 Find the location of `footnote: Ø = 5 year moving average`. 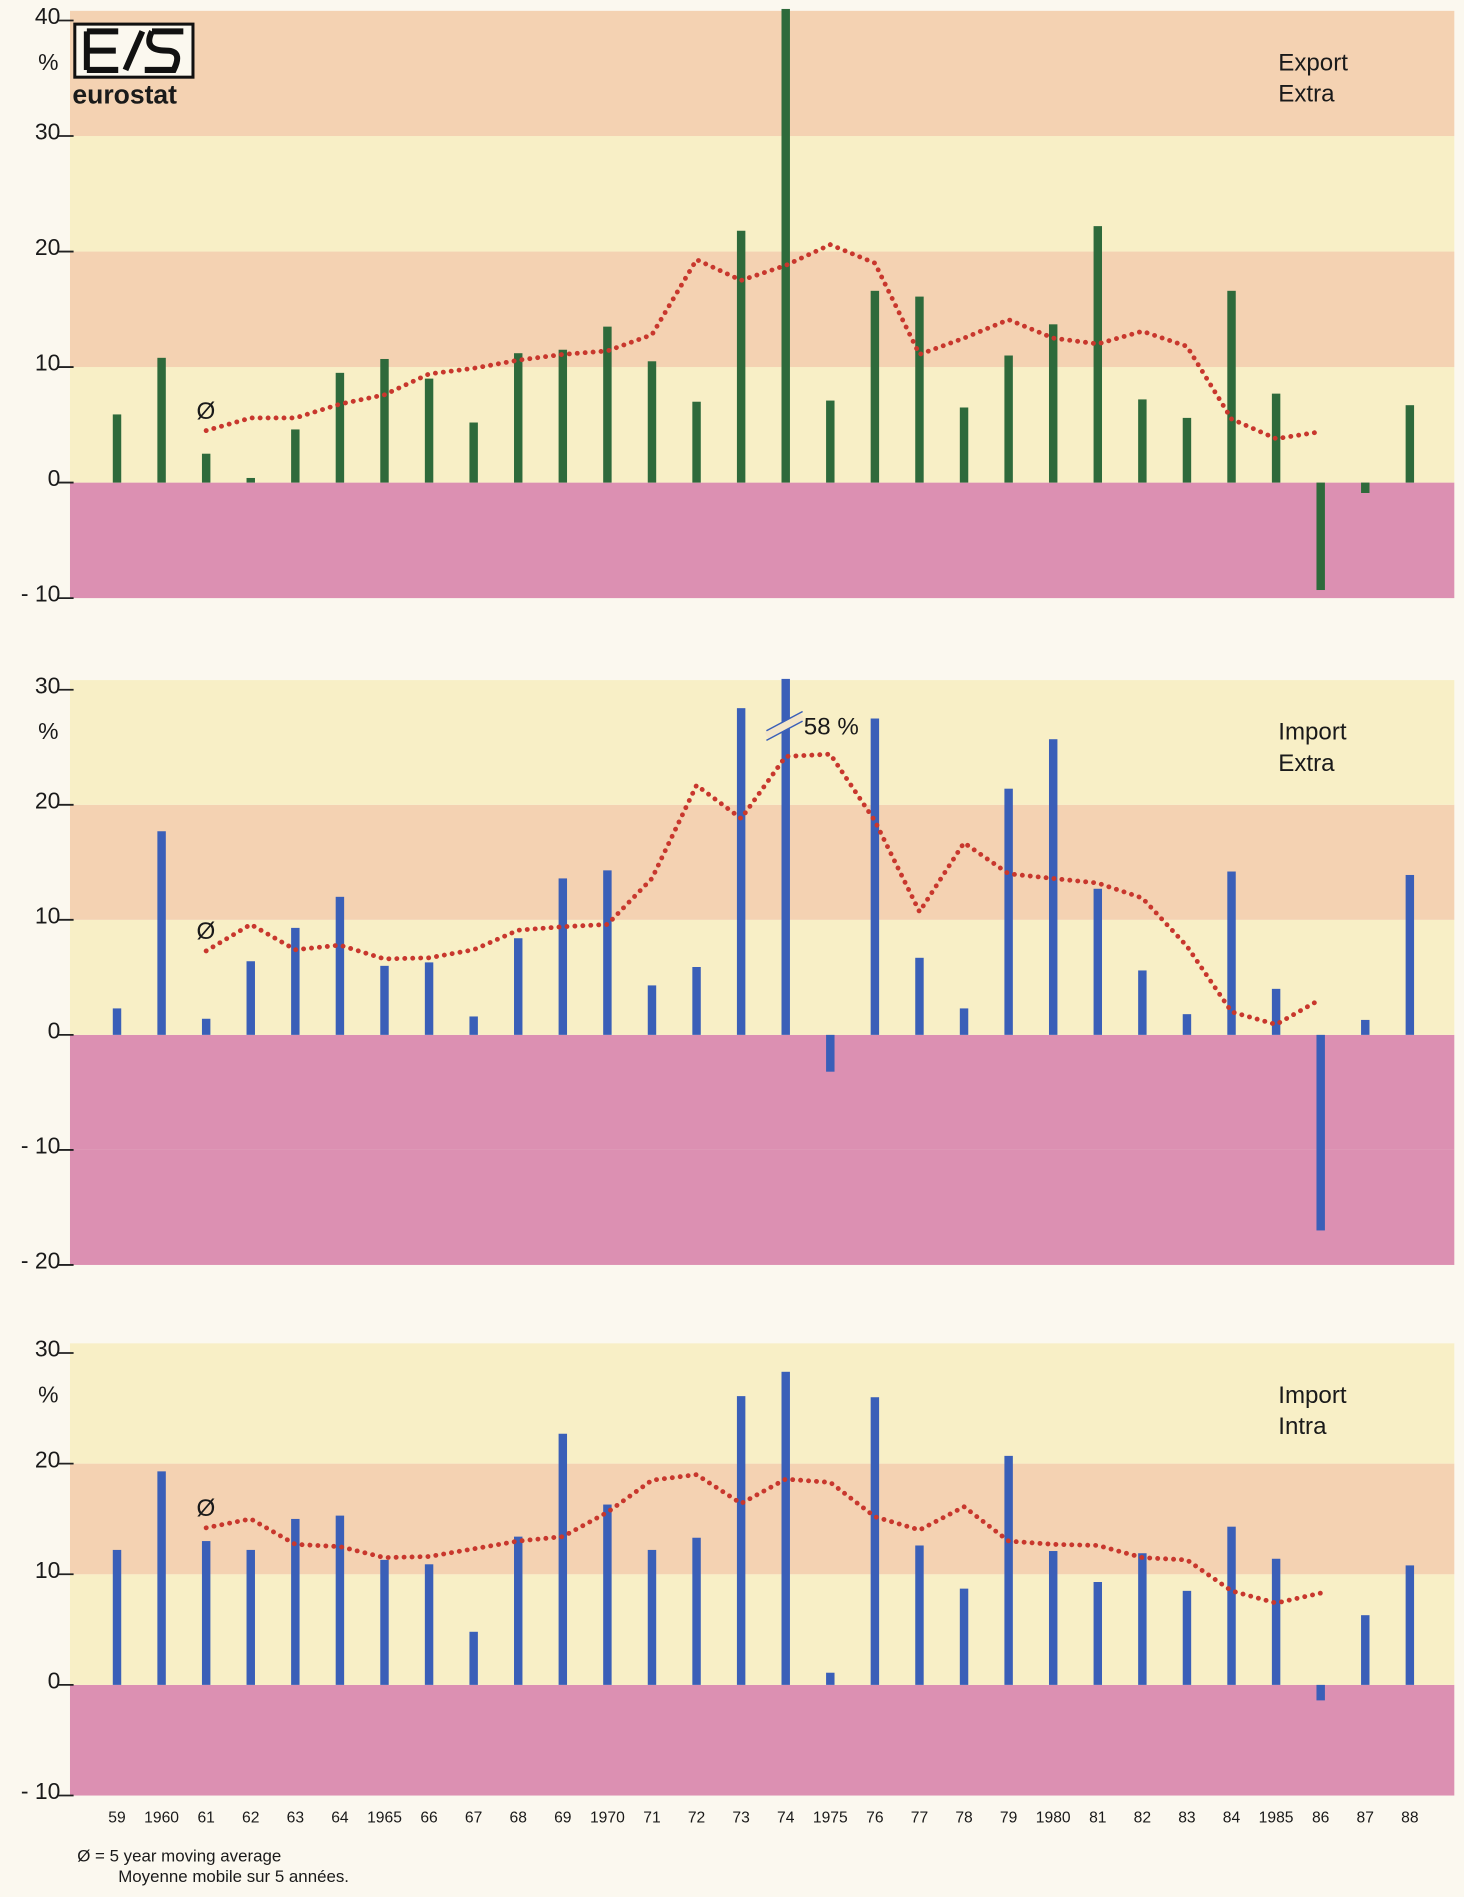

footnote: Ø = 5 year moving average is located at coordinates (179, 1855).